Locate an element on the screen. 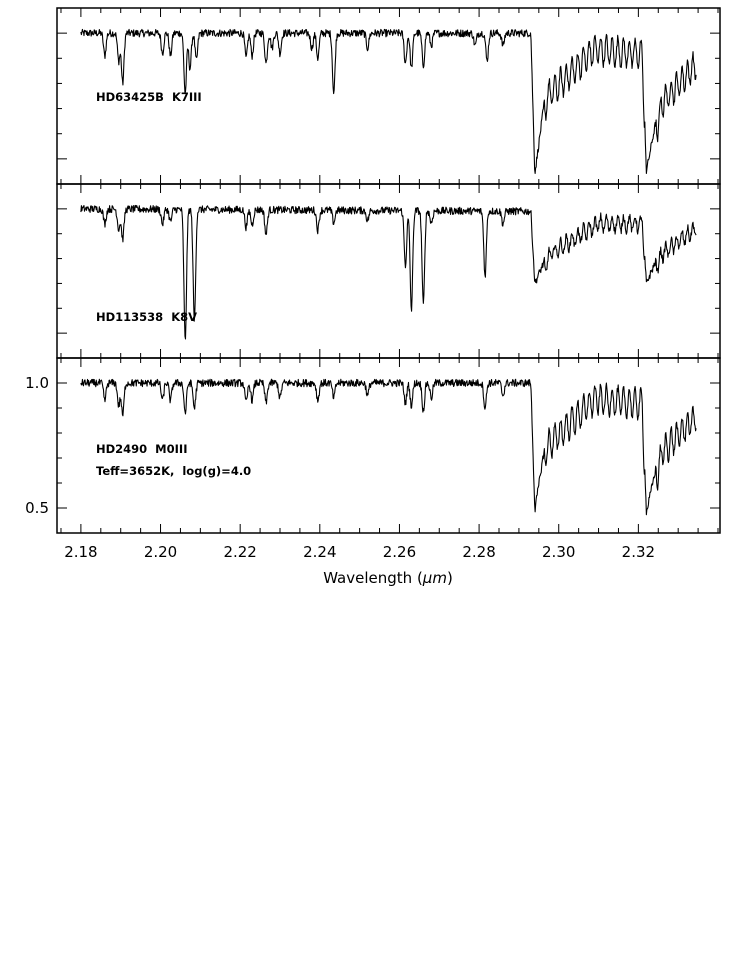 The height and width of the screenshot is (972, 733). x-tick-label: 2.26 is located at coordinates (399, 552).